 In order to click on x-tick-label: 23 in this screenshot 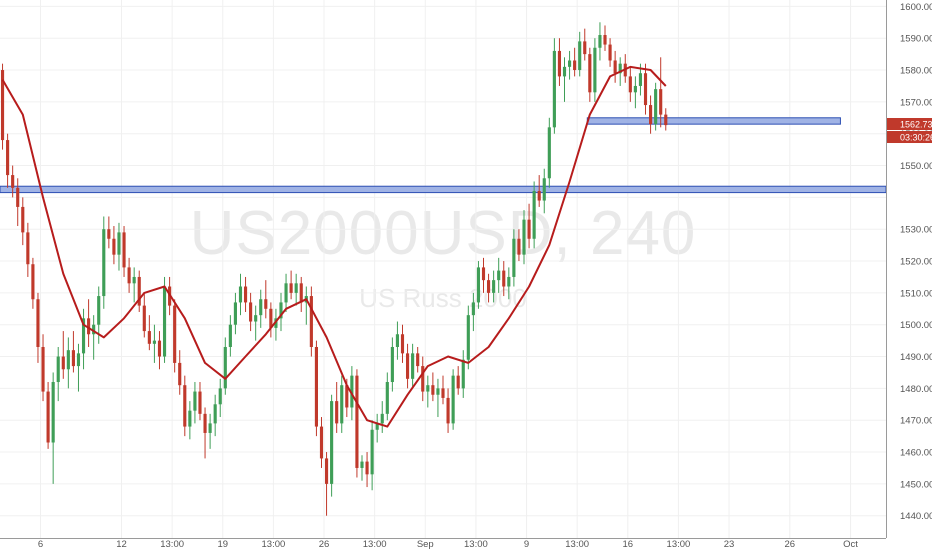, I will do `click(729, 544)`.